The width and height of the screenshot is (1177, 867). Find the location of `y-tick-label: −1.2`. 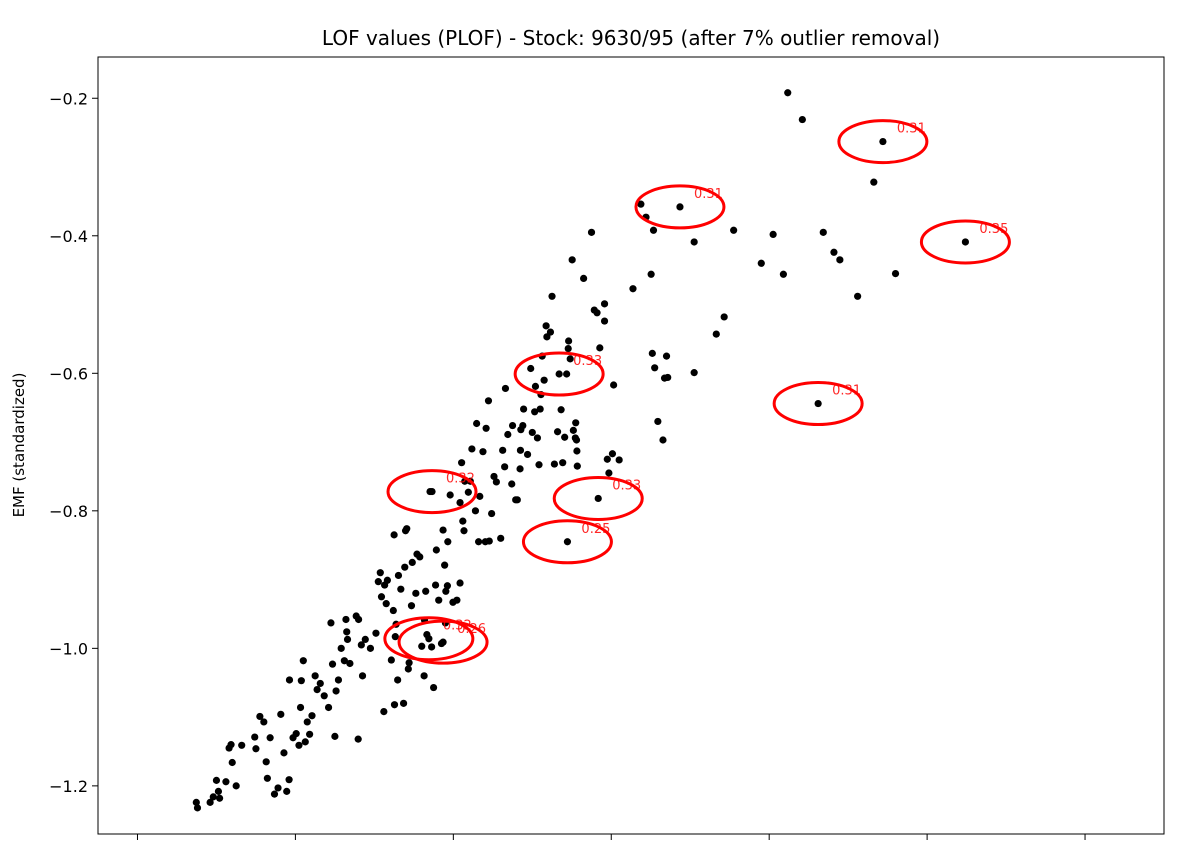

y-tick-label: −1.2 is located at coordinates (68, 786).